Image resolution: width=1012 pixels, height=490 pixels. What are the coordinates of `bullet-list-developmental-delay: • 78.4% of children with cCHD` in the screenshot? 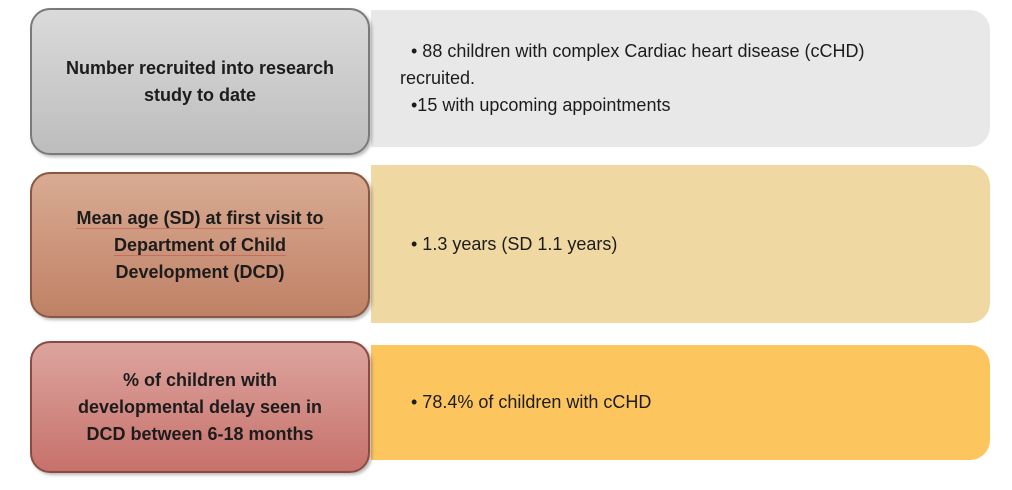 It's located at (531, 402).